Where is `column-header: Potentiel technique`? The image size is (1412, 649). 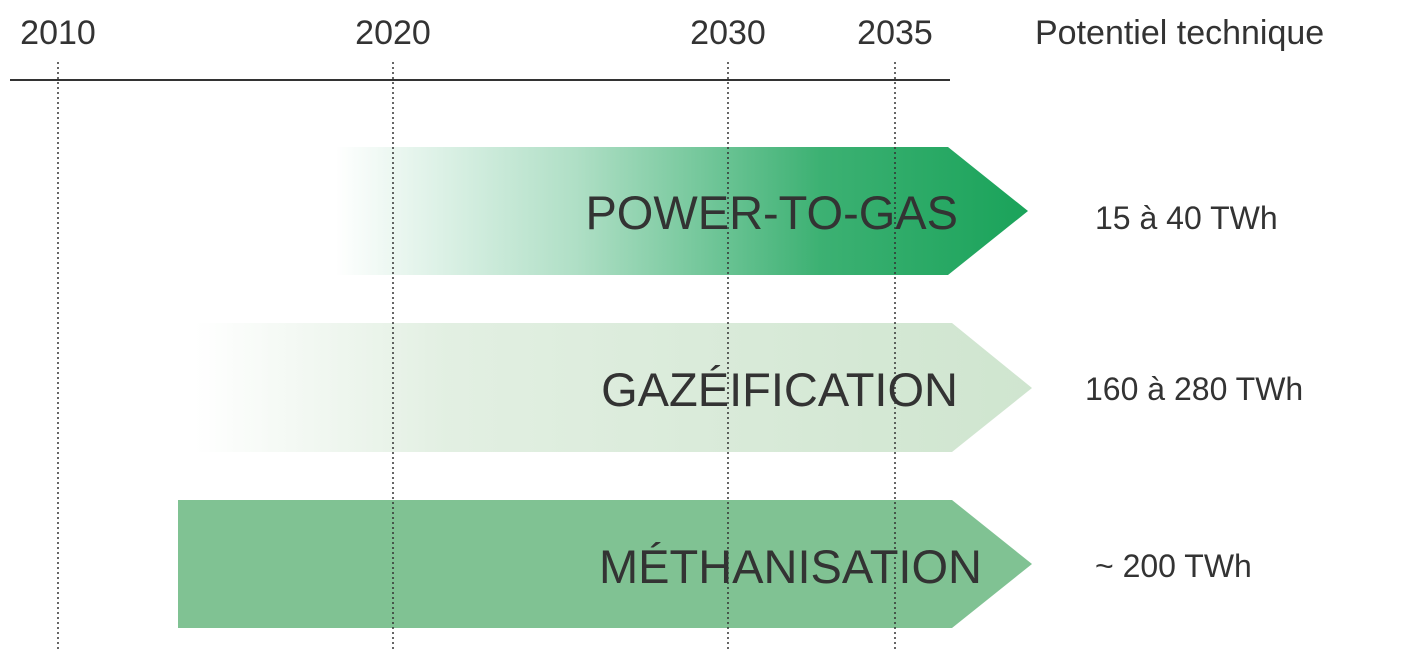 column-header: Potentiel technique is located at coordinates (1179, 33).